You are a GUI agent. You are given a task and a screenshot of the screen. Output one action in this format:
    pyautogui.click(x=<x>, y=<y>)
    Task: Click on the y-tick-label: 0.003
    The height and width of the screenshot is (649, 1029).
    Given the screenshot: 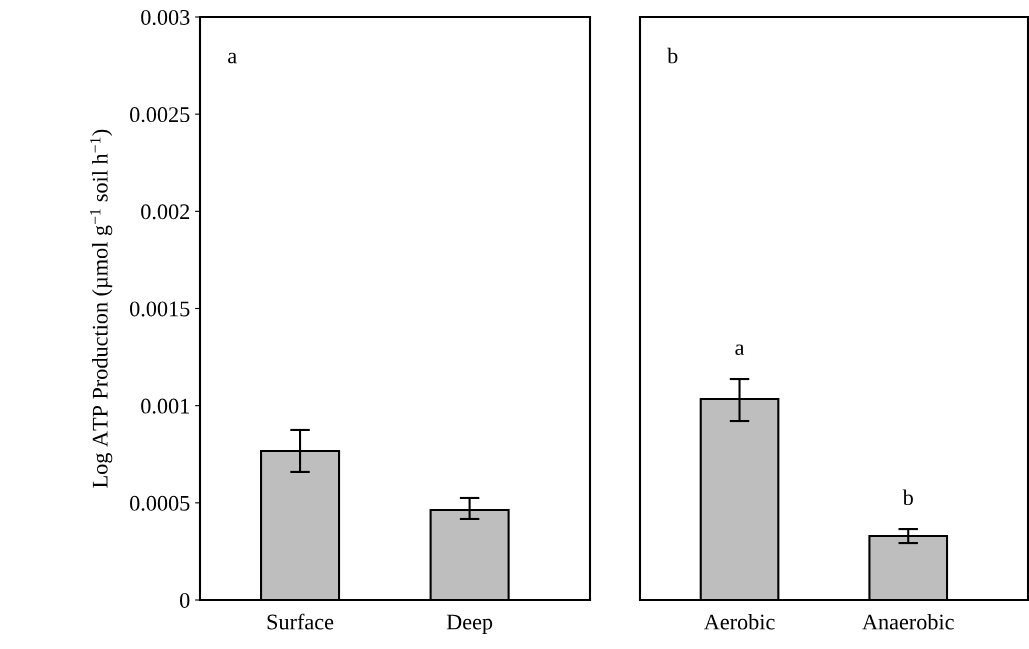 What is the action you would take?
    pyautogui.click(x=165, y=17)
    